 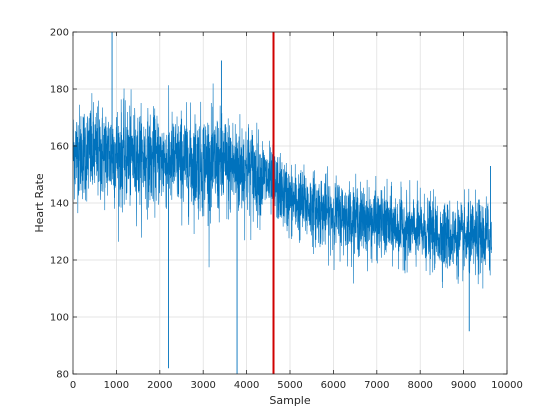 What do you see at coordinates (289, 385) in the screenshot?
I see `x-tick-label: 5000` at bounding box center [289, 385].